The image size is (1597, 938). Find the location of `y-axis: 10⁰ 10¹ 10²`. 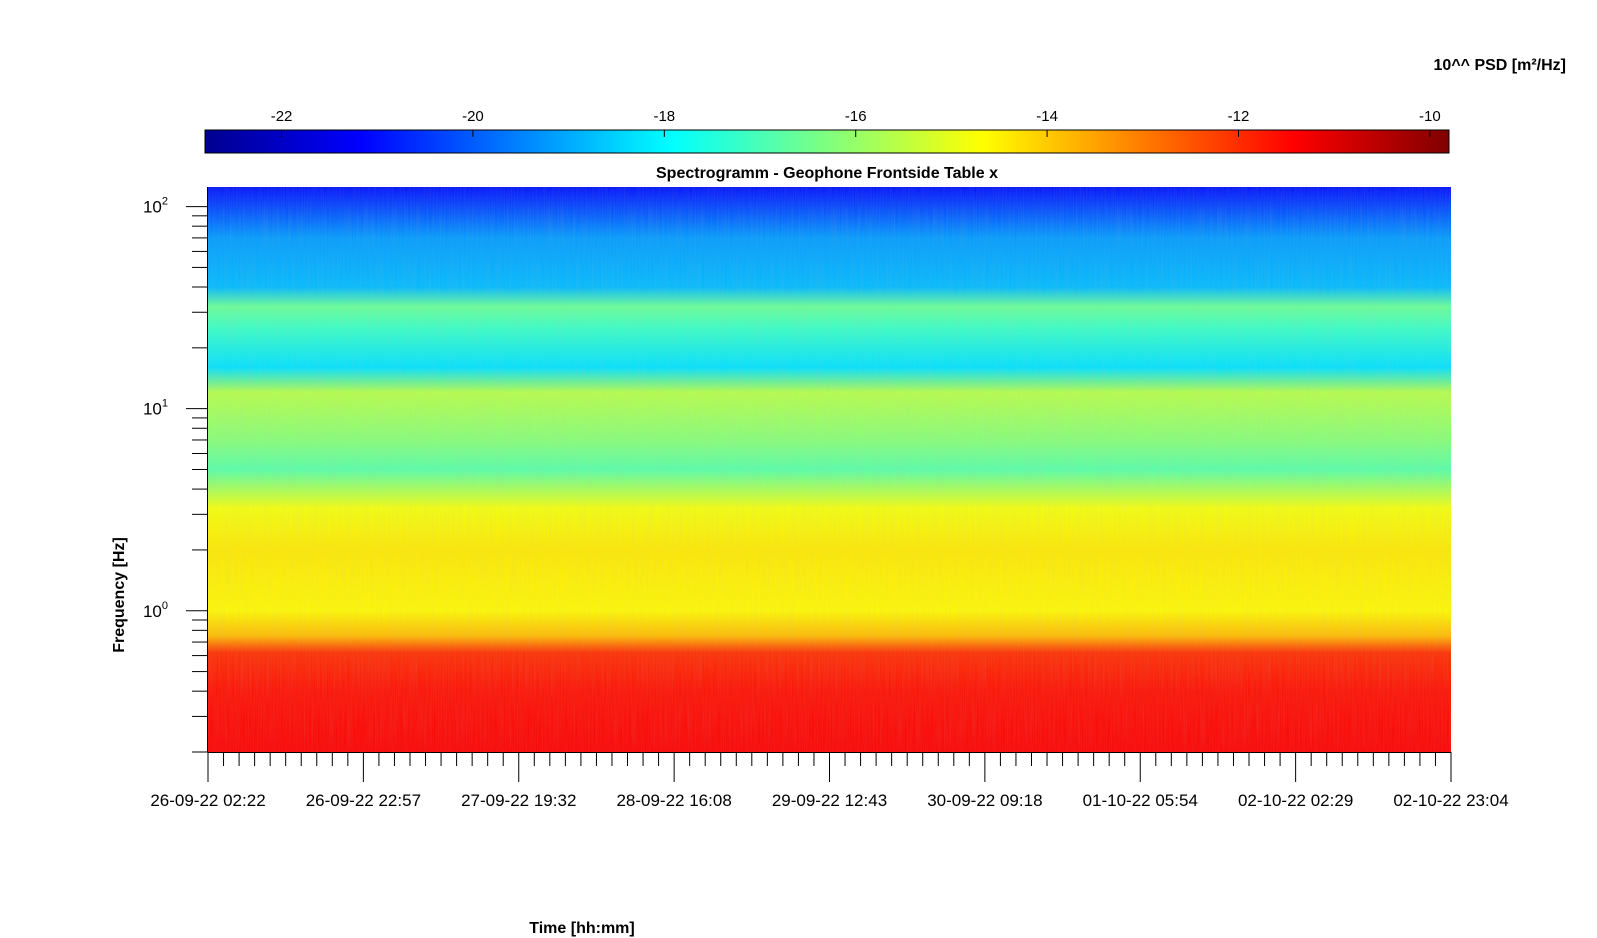

y-axis: 10⁰ 10¹ 10² is located at coordinates (175, 470).